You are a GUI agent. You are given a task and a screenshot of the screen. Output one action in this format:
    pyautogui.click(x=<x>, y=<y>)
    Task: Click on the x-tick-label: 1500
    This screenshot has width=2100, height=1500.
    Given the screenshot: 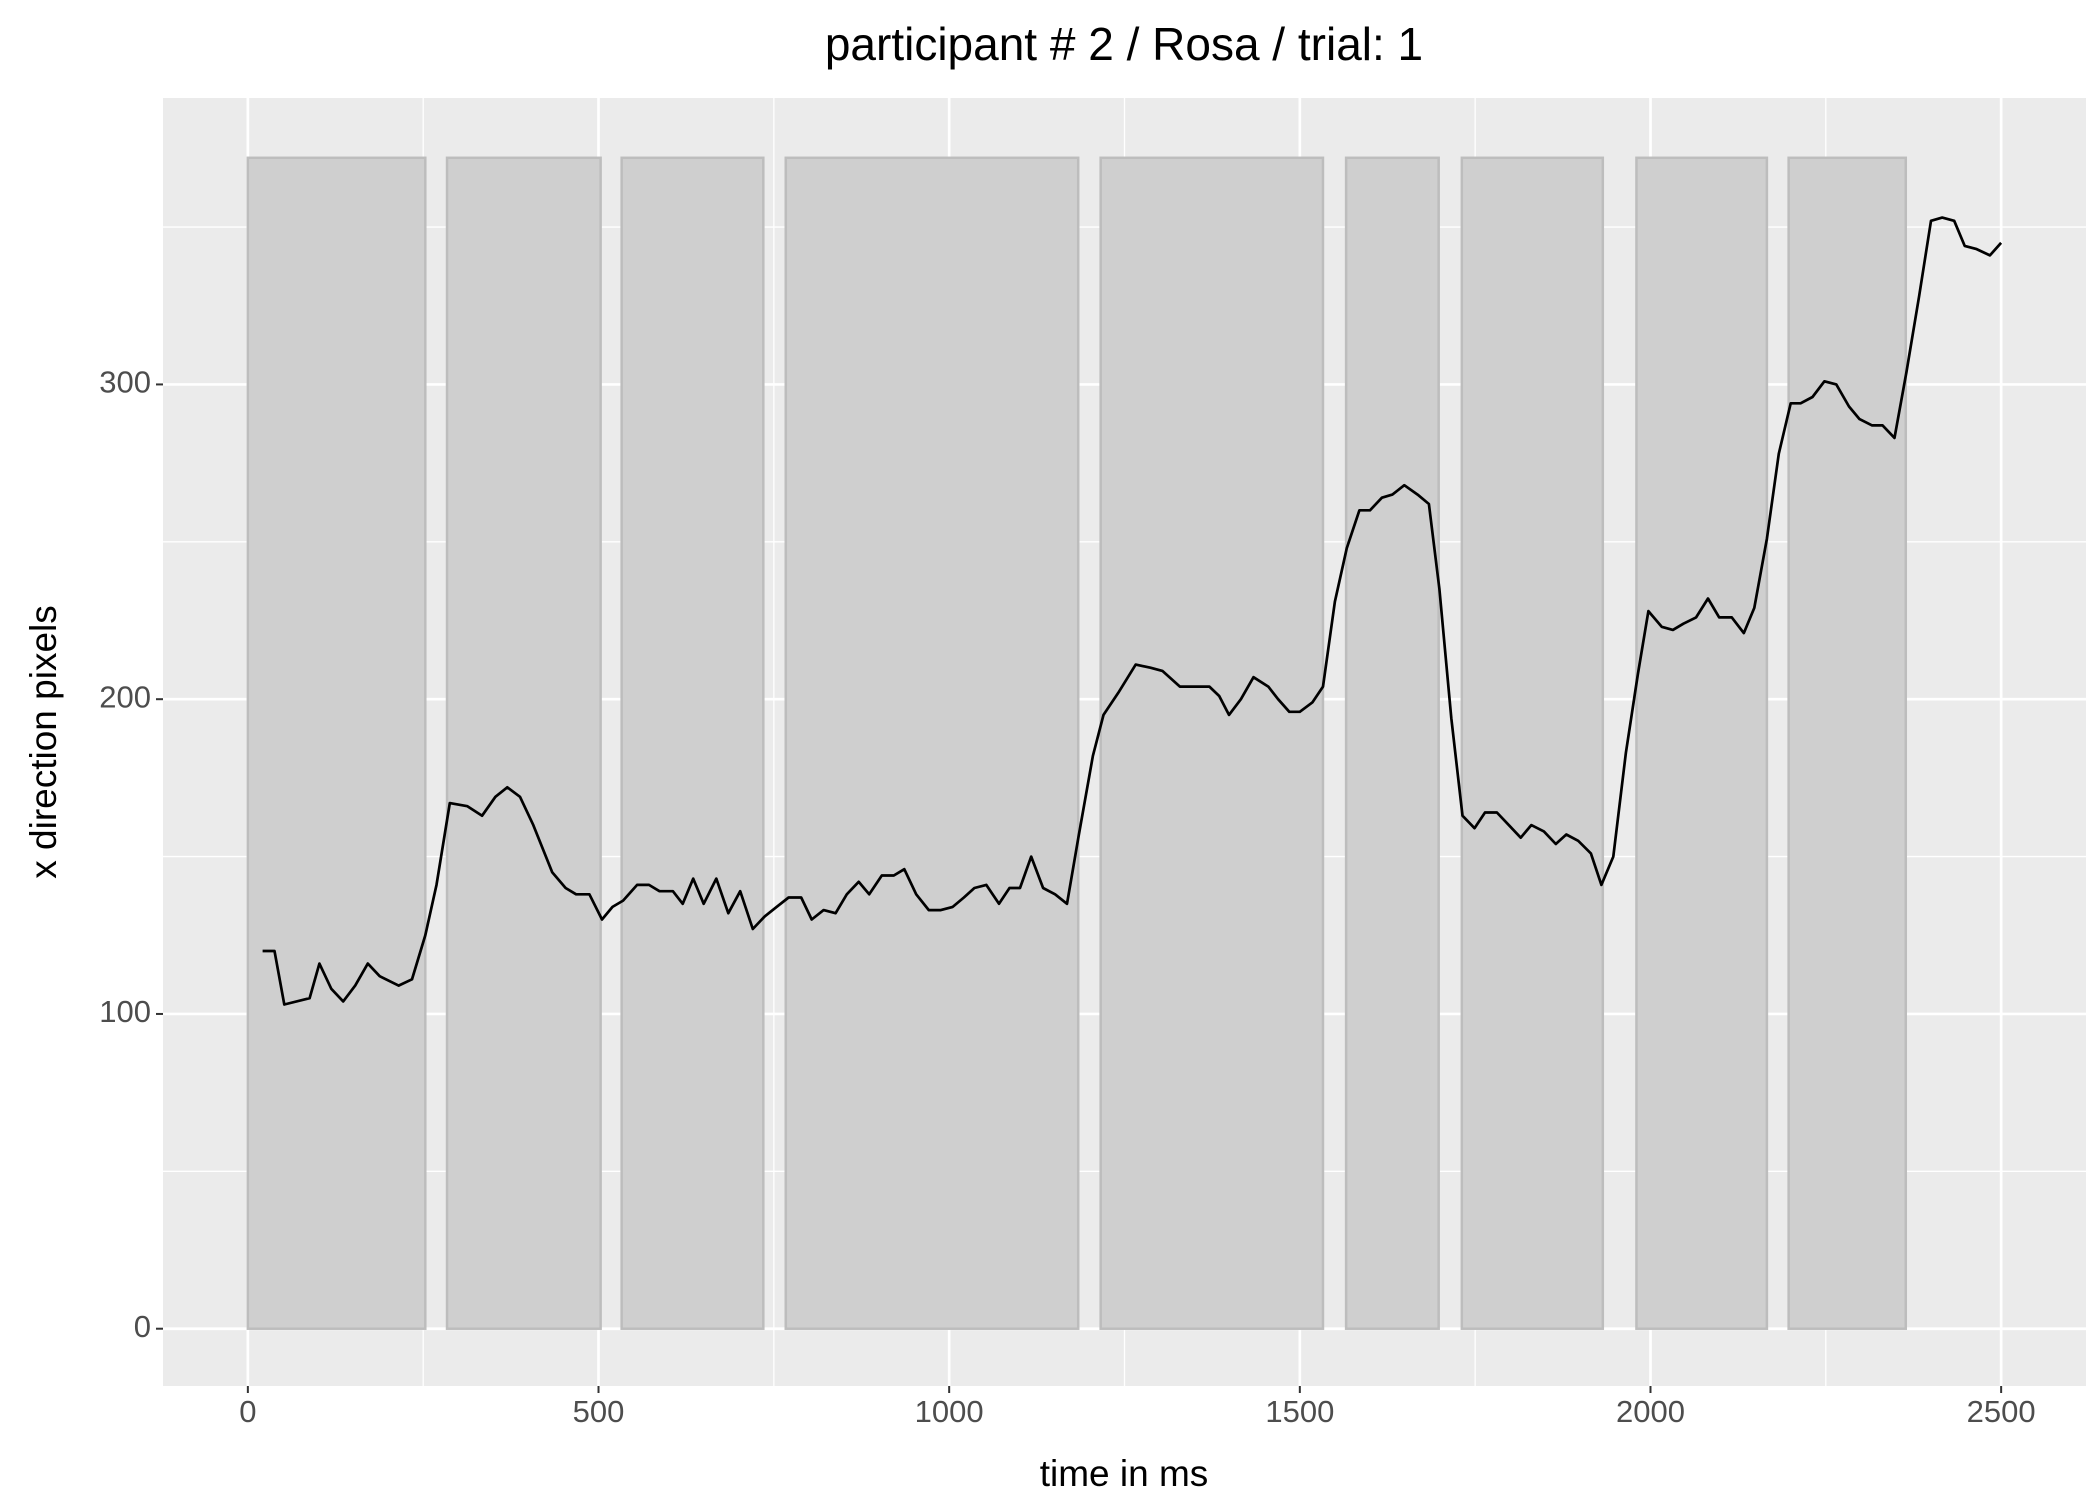 What is the action you would take?
    pyautogui.click(x=1299, y=1411)
    